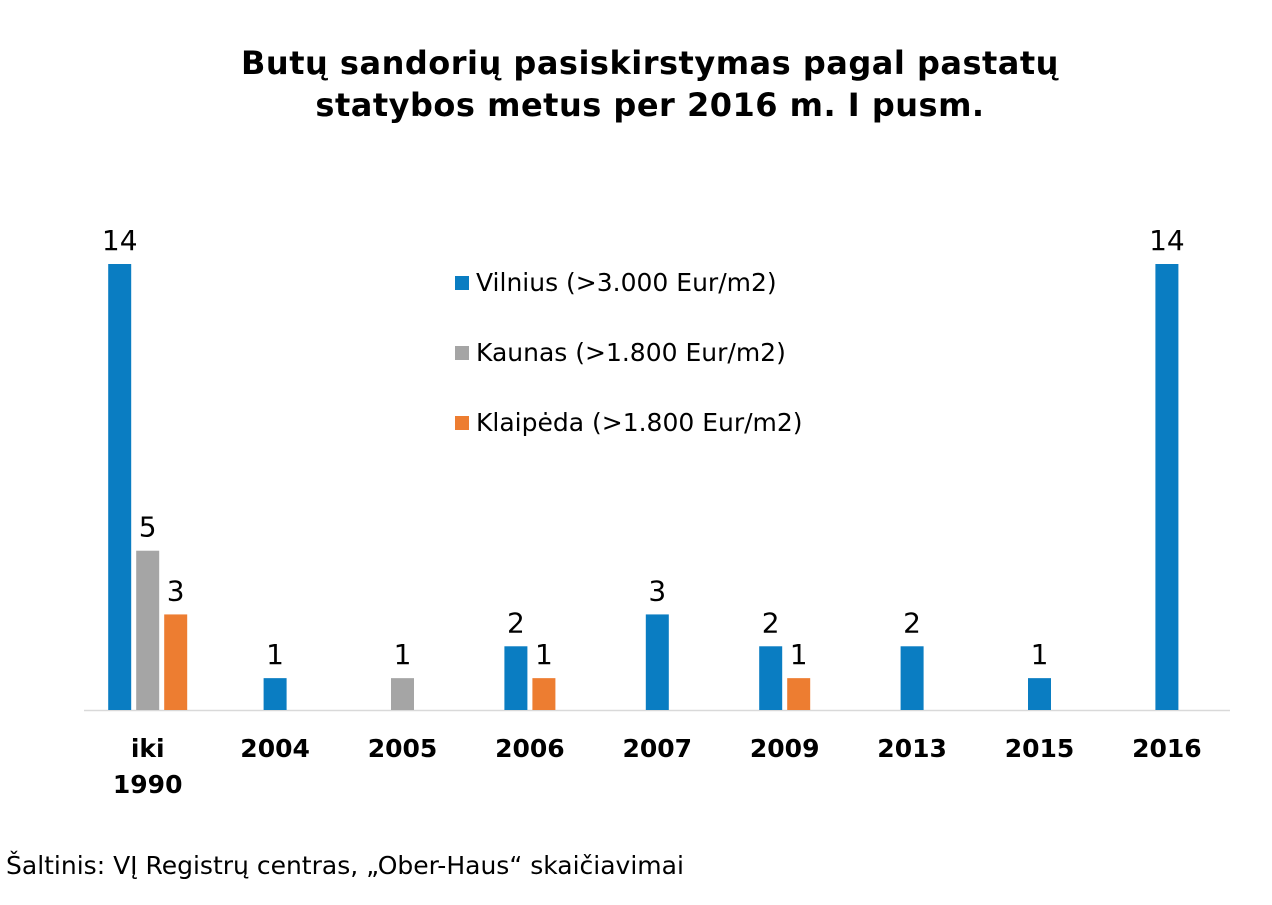  I want to click on chart-title-line-2: statybos metus per 2016 m. I pusm., so click(650, 105).